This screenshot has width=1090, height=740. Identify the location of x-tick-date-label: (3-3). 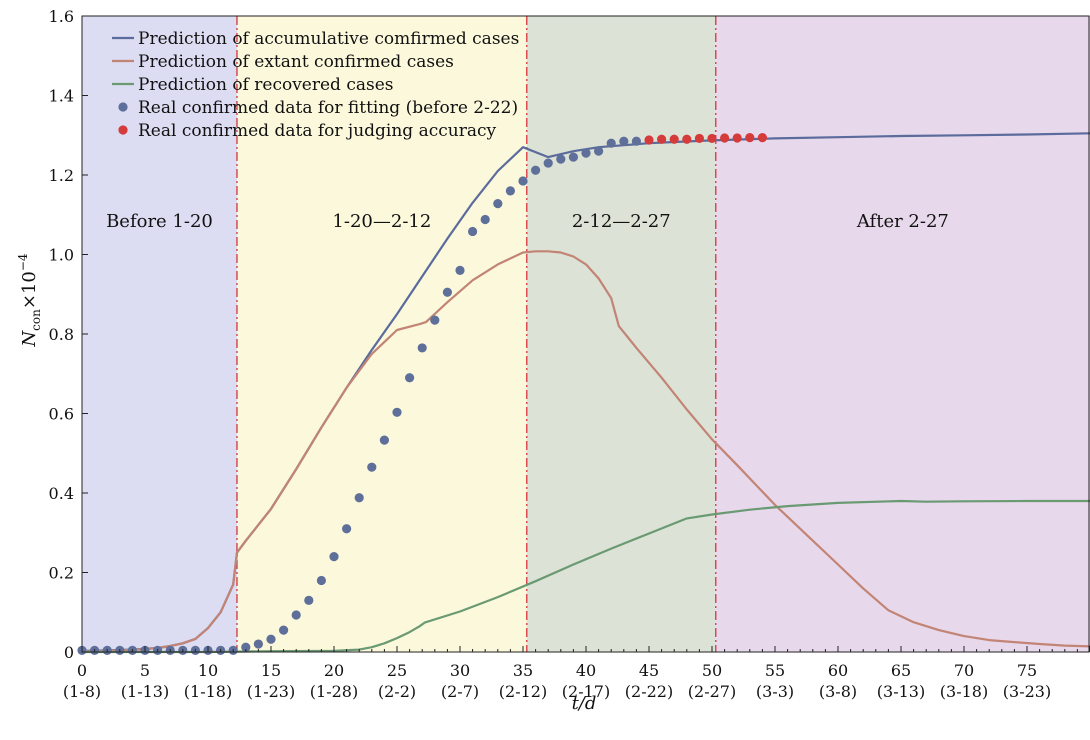
(775, 691).